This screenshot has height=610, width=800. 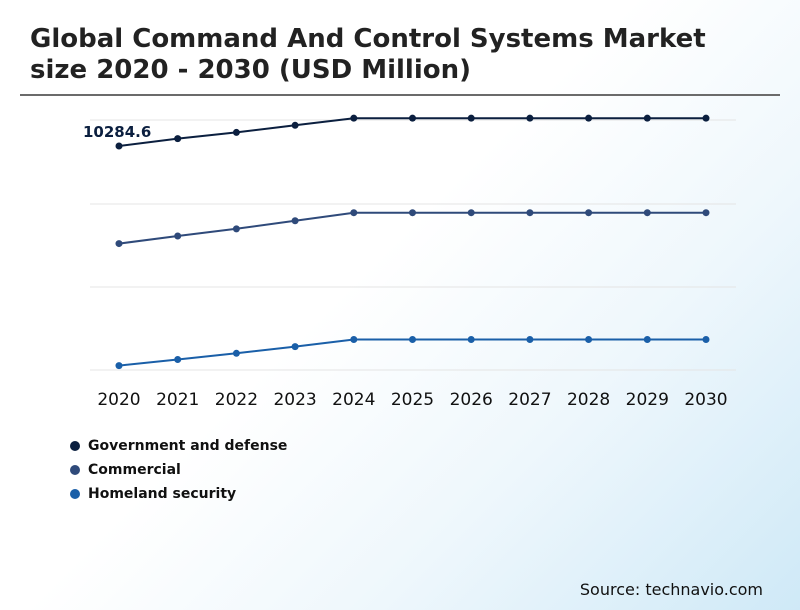 I want to click on x-tick-label: 2023, so click(x=294, y=400).